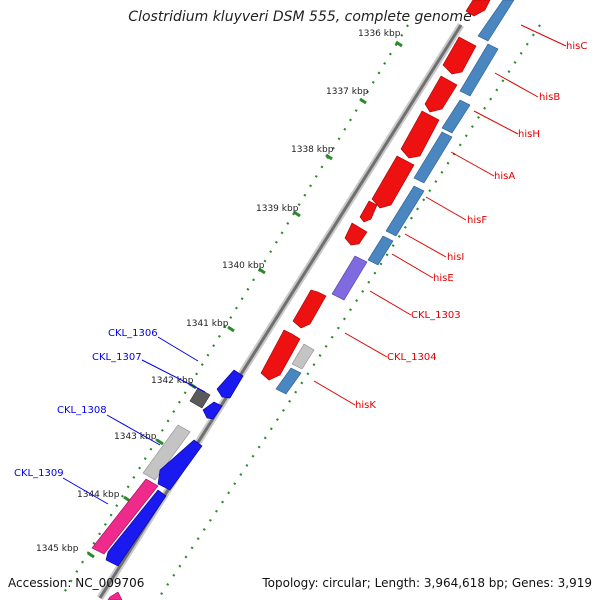 The image size is (600, 600). I want to click on gene-hisB-red, so click(459, 55).